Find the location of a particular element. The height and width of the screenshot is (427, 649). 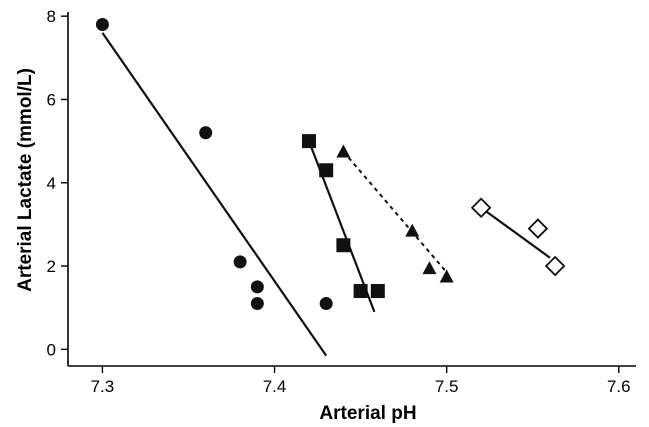

x-tick-label: 7.4 is located at coordinates (275, 386).